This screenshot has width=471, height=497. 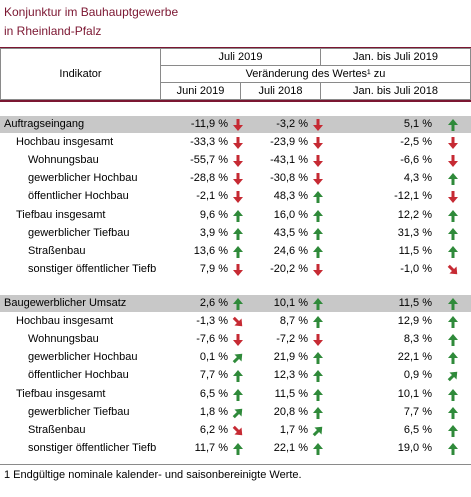 I want to click on value-cell: 24,6 %, so click(x=290, y=250).